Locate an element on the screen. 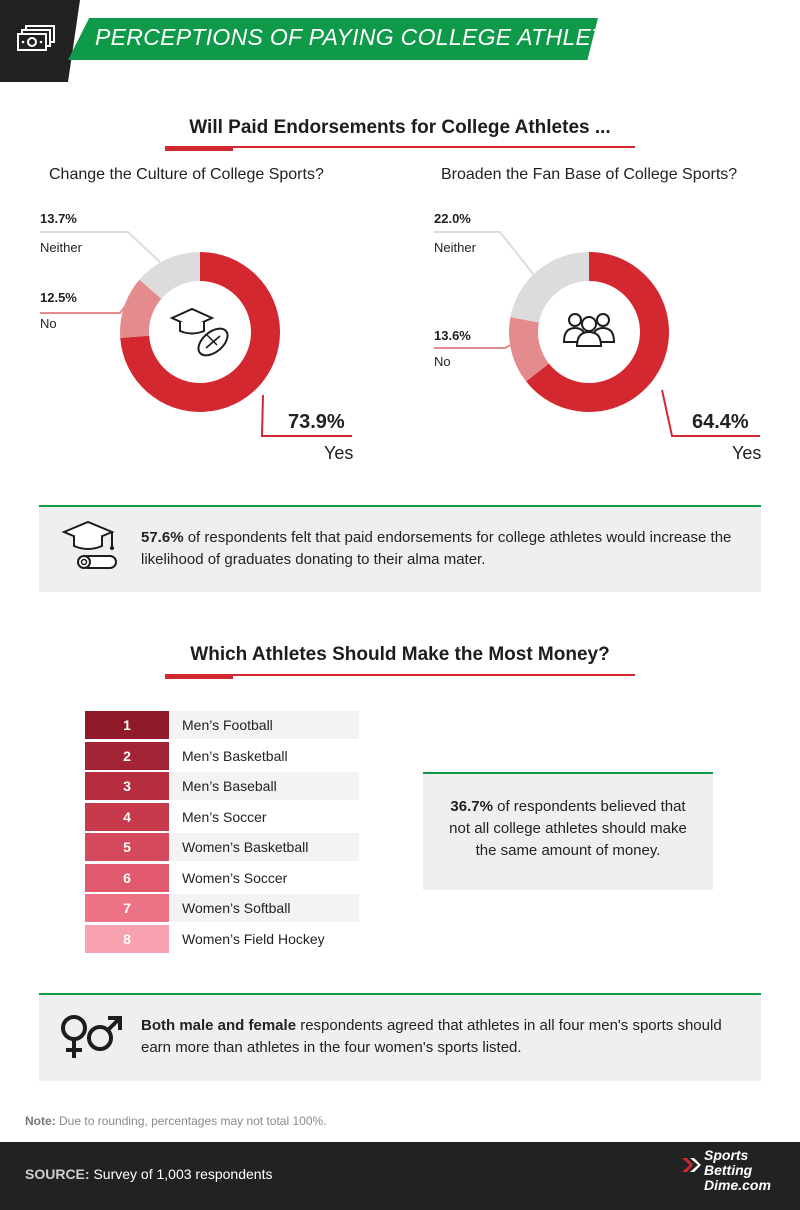 The image size is (800, 1210). ranking-sport-label: Men’s Baseball is located at coordinates (264, 786).